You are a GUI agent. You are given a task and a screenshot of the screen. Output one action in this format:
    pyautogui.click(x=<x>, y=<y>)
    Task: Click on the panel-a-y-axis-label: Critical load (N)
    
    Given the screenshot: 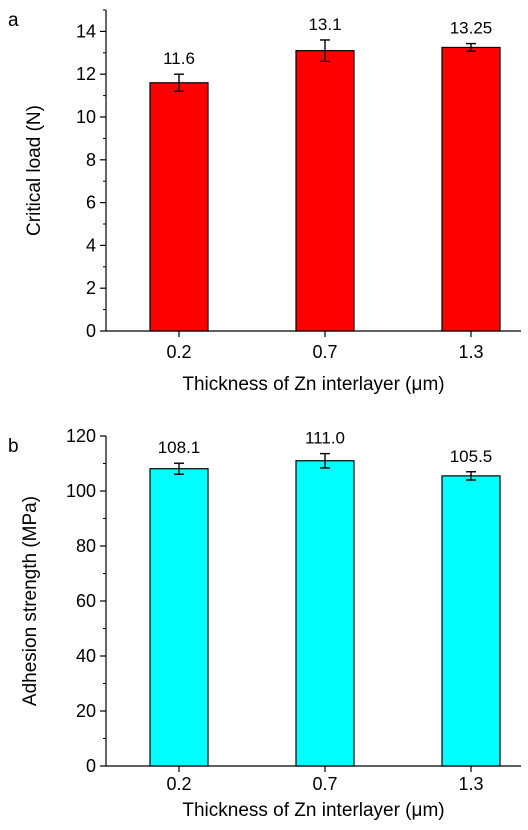 What is the action you would take?
    pyautogui.click(x=34, y=170)
    